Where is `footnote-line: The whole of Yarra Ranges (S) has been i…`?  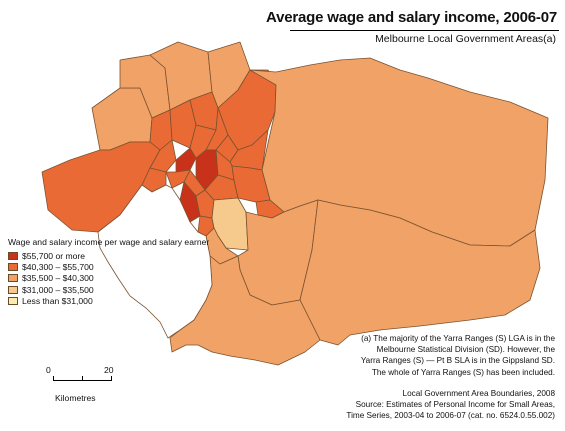
footnote-line: The whole of Yarra Ranges (S) has been i… is located at coordinates (463, 372).